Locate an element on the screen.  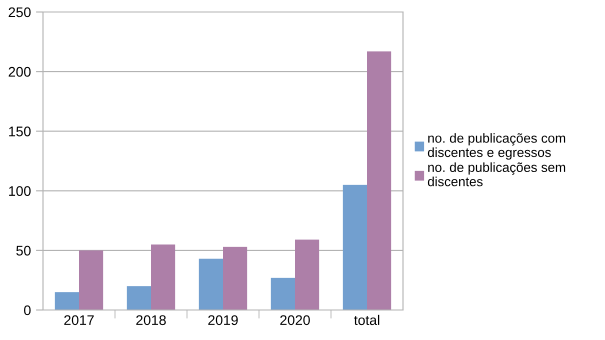
y-tick-label: 150 is located at coordinates (20, 131).